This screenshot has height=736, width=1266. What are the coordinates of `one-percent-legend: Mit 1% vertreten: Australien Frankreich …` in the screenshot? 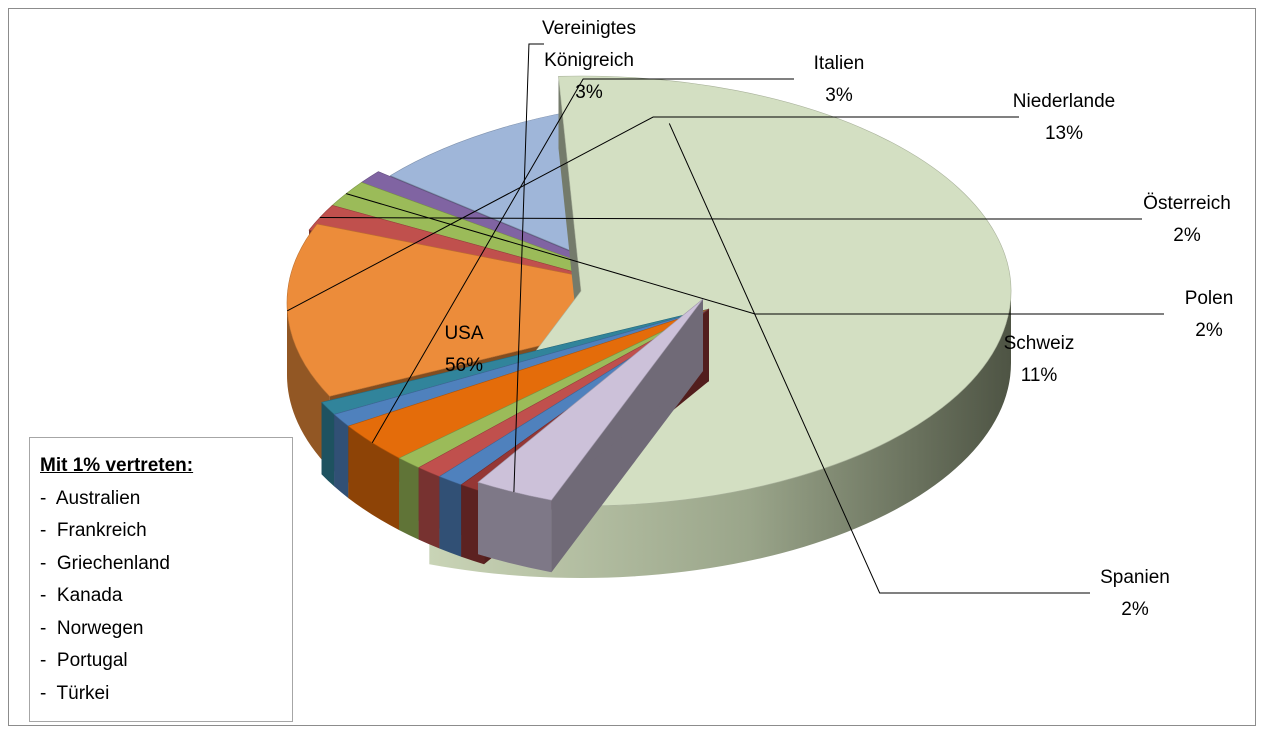 It's located at (161, 579).